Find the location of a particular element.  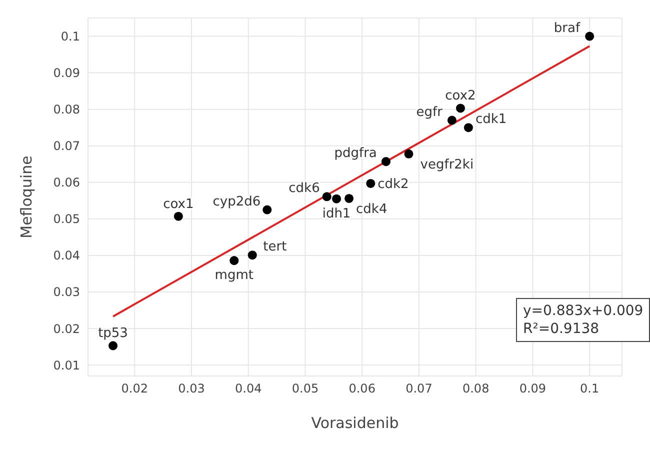

annotation: cyp2d6 is located at coordinates (236, 202).